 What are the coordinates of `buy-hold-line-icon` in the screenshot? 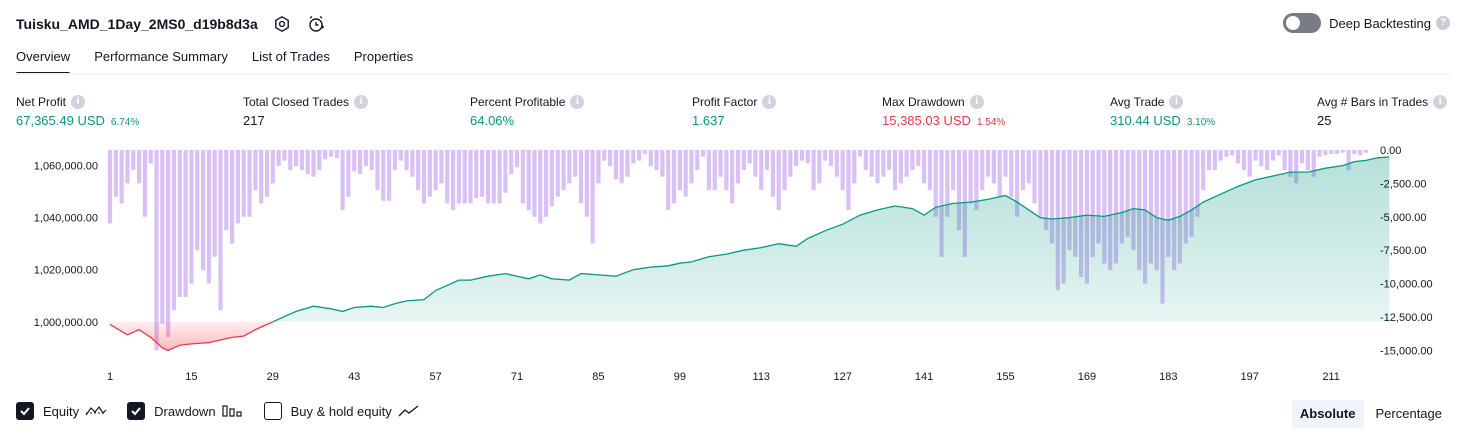 It's located at (409, 411).